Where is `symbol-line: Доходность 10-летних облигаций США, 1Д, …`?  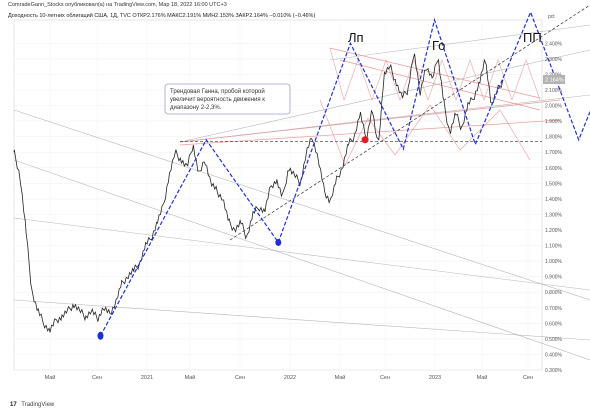 symbol-line: Доходность 10-летних облигаций США, 1Д, … is located at coordinates (162, 16).